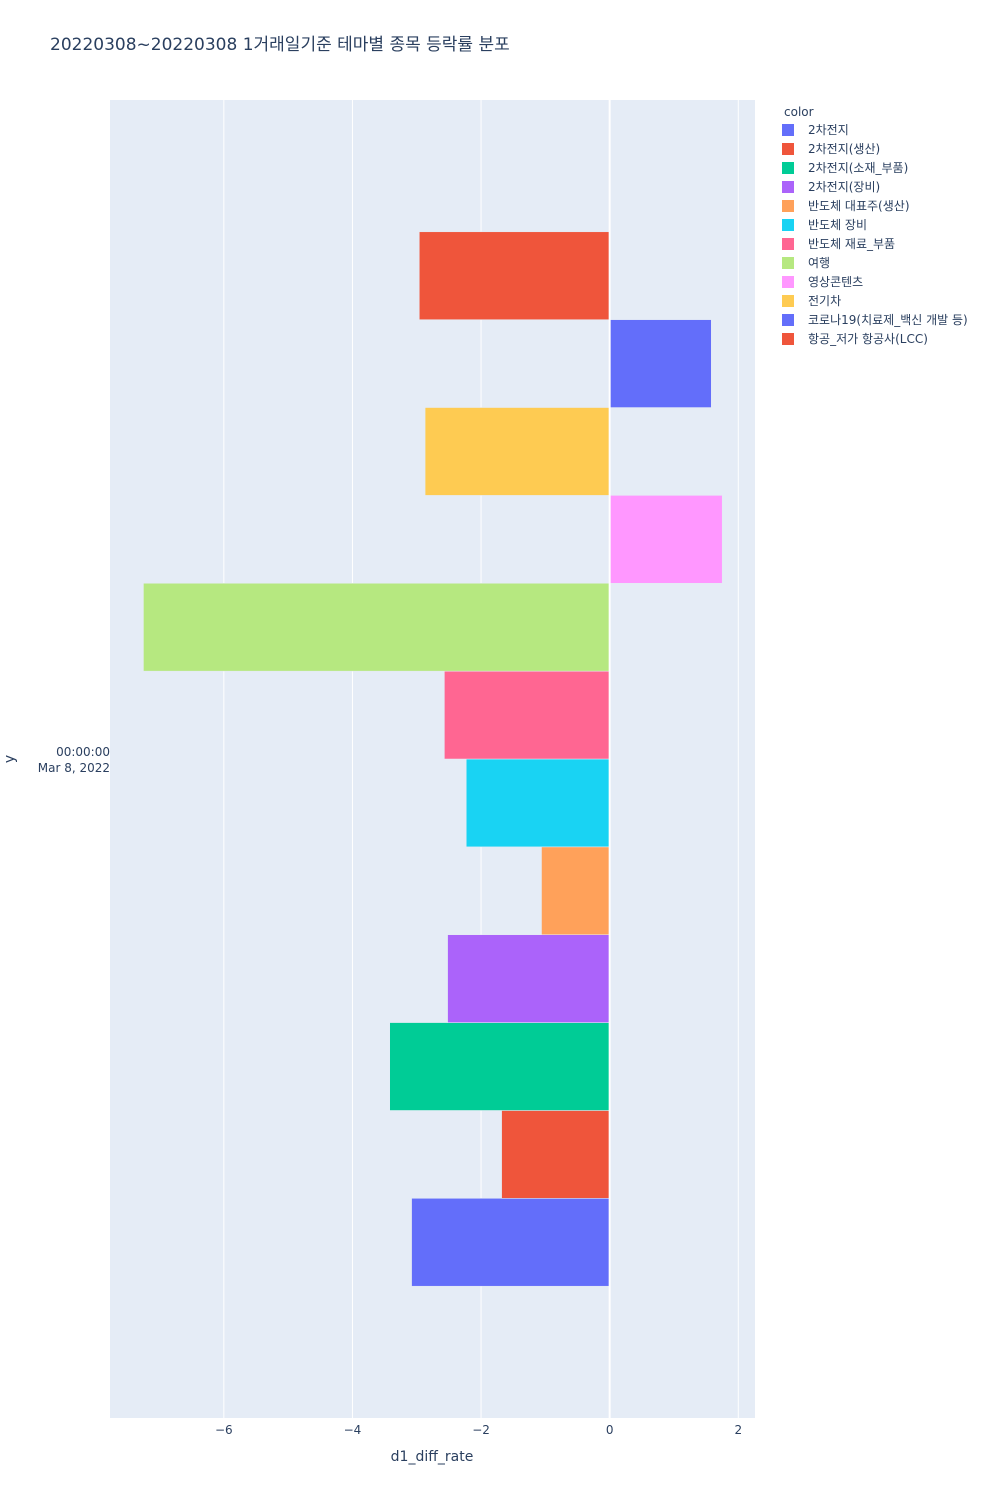 This screenshot has width=1000, height=1500. What do you see at coordinates (280, 45) in the screenshot?
I see `chart-title: 20220308~20220308 1거래일기준 테마별 종목 등락률 분포` at bounding box center [280, 45].